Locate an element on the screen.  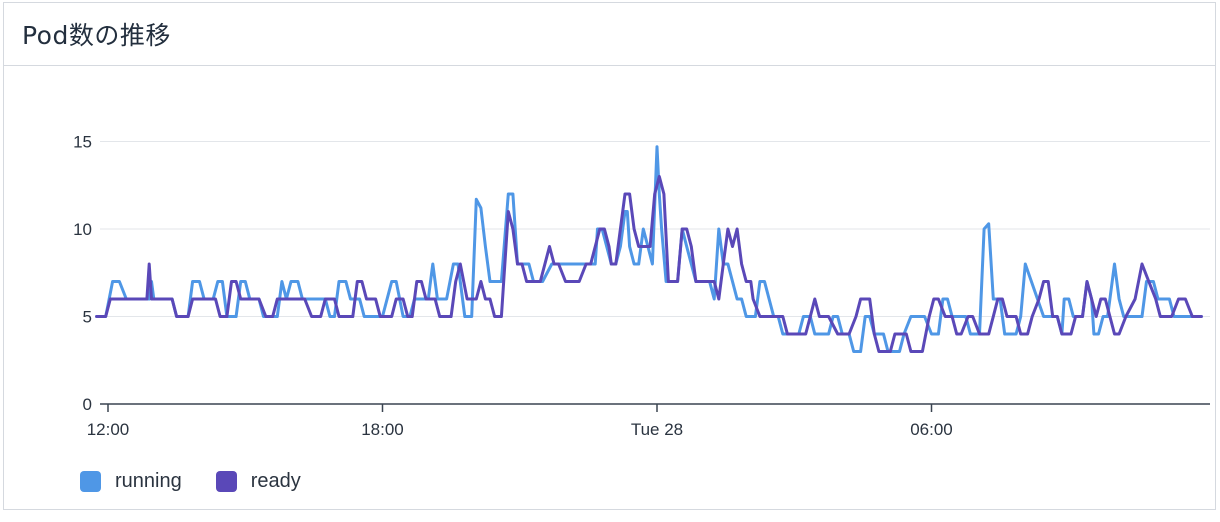
x-tick-label-0: 12:00 is located at coordinates (108, 429).